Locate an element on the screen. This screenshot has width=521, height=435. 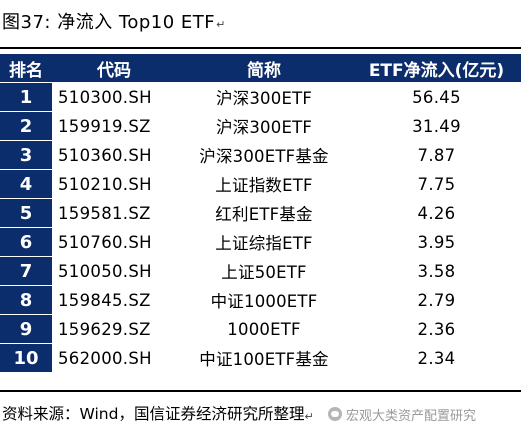
wechat-icon is located at coordinates (335, 414).